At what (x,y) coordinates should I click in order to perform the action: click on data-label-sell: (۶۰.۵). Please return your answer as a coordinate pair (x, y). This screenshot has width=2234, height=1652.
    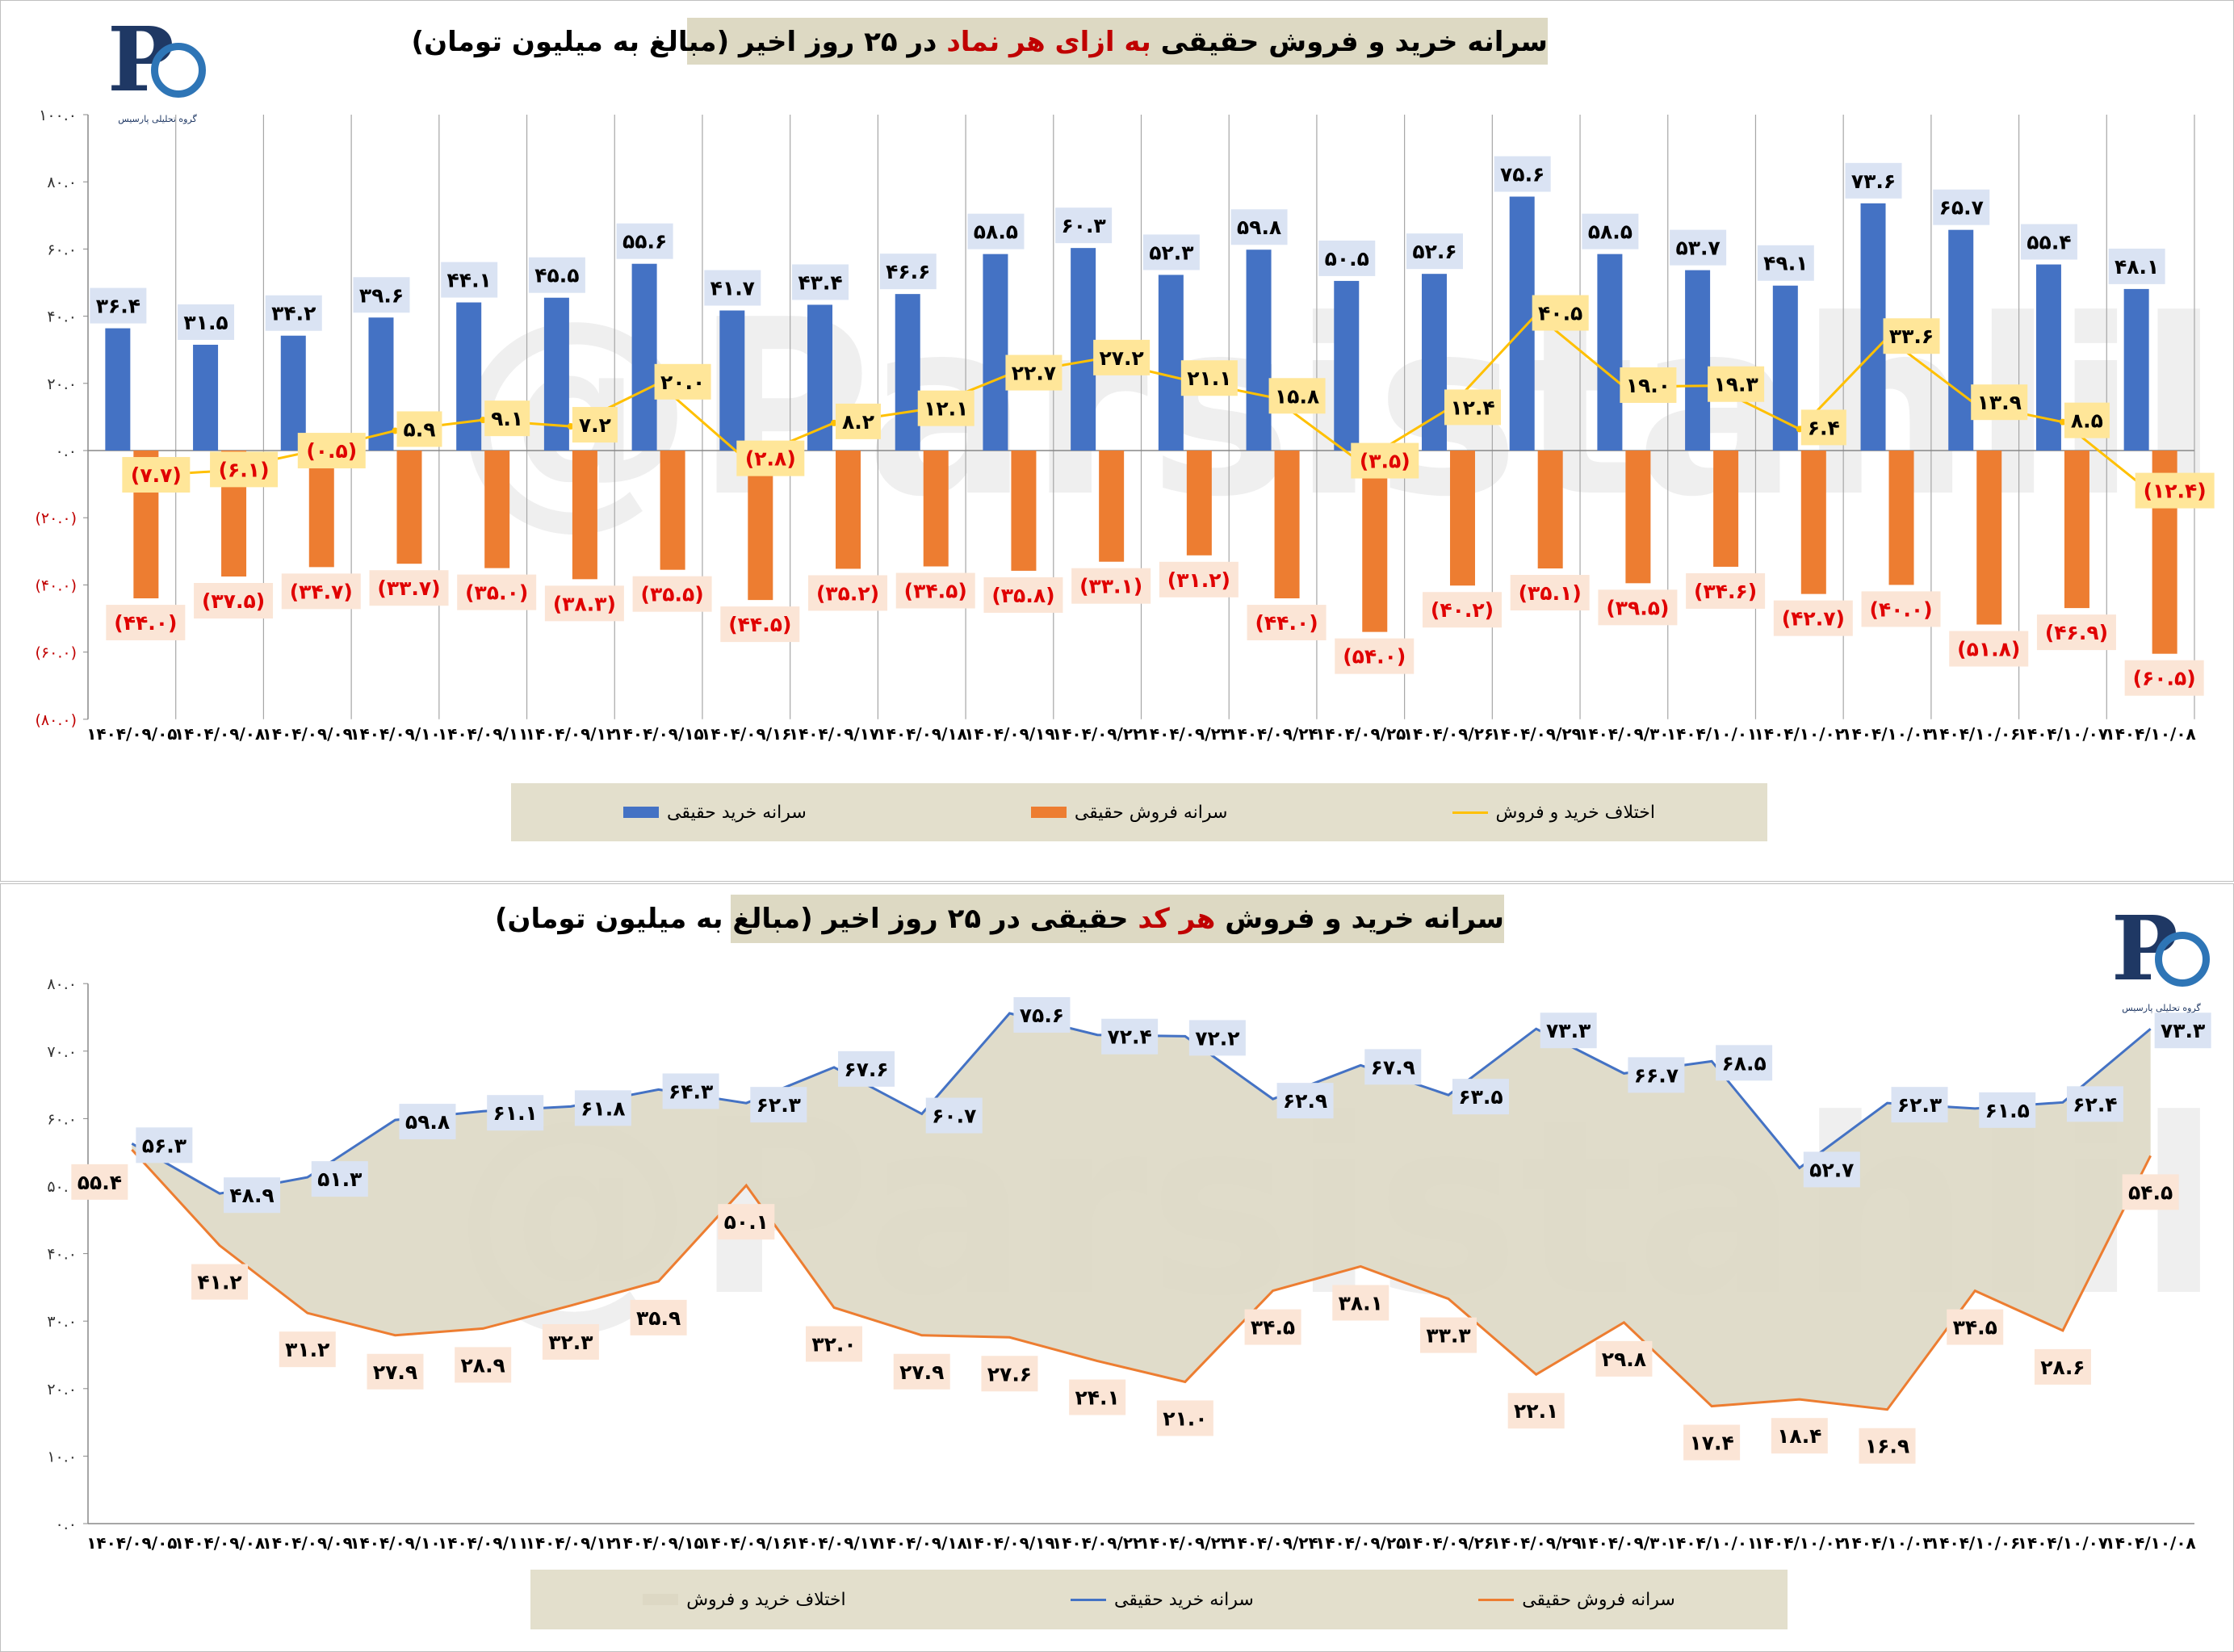
    Looking at the image, I should click on (2165, 678).